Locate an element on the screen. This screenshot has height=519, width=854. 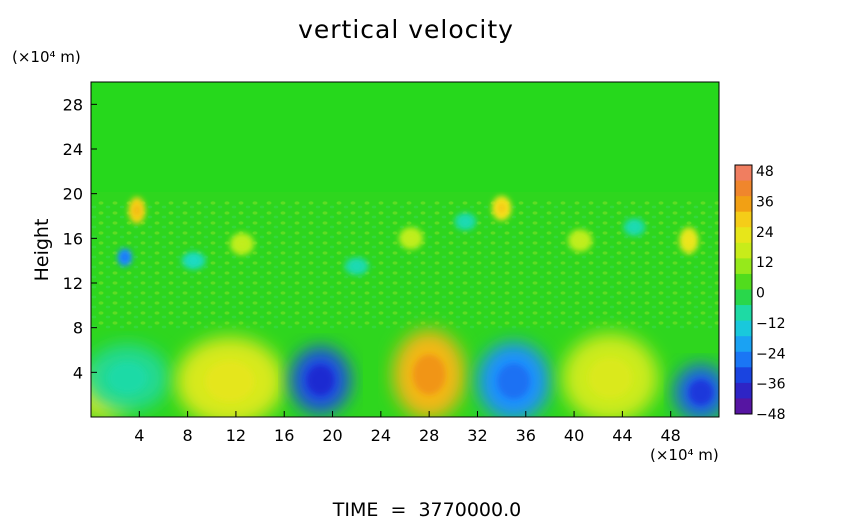
colorbar-label: −12 is located at coordinates (771, 324).